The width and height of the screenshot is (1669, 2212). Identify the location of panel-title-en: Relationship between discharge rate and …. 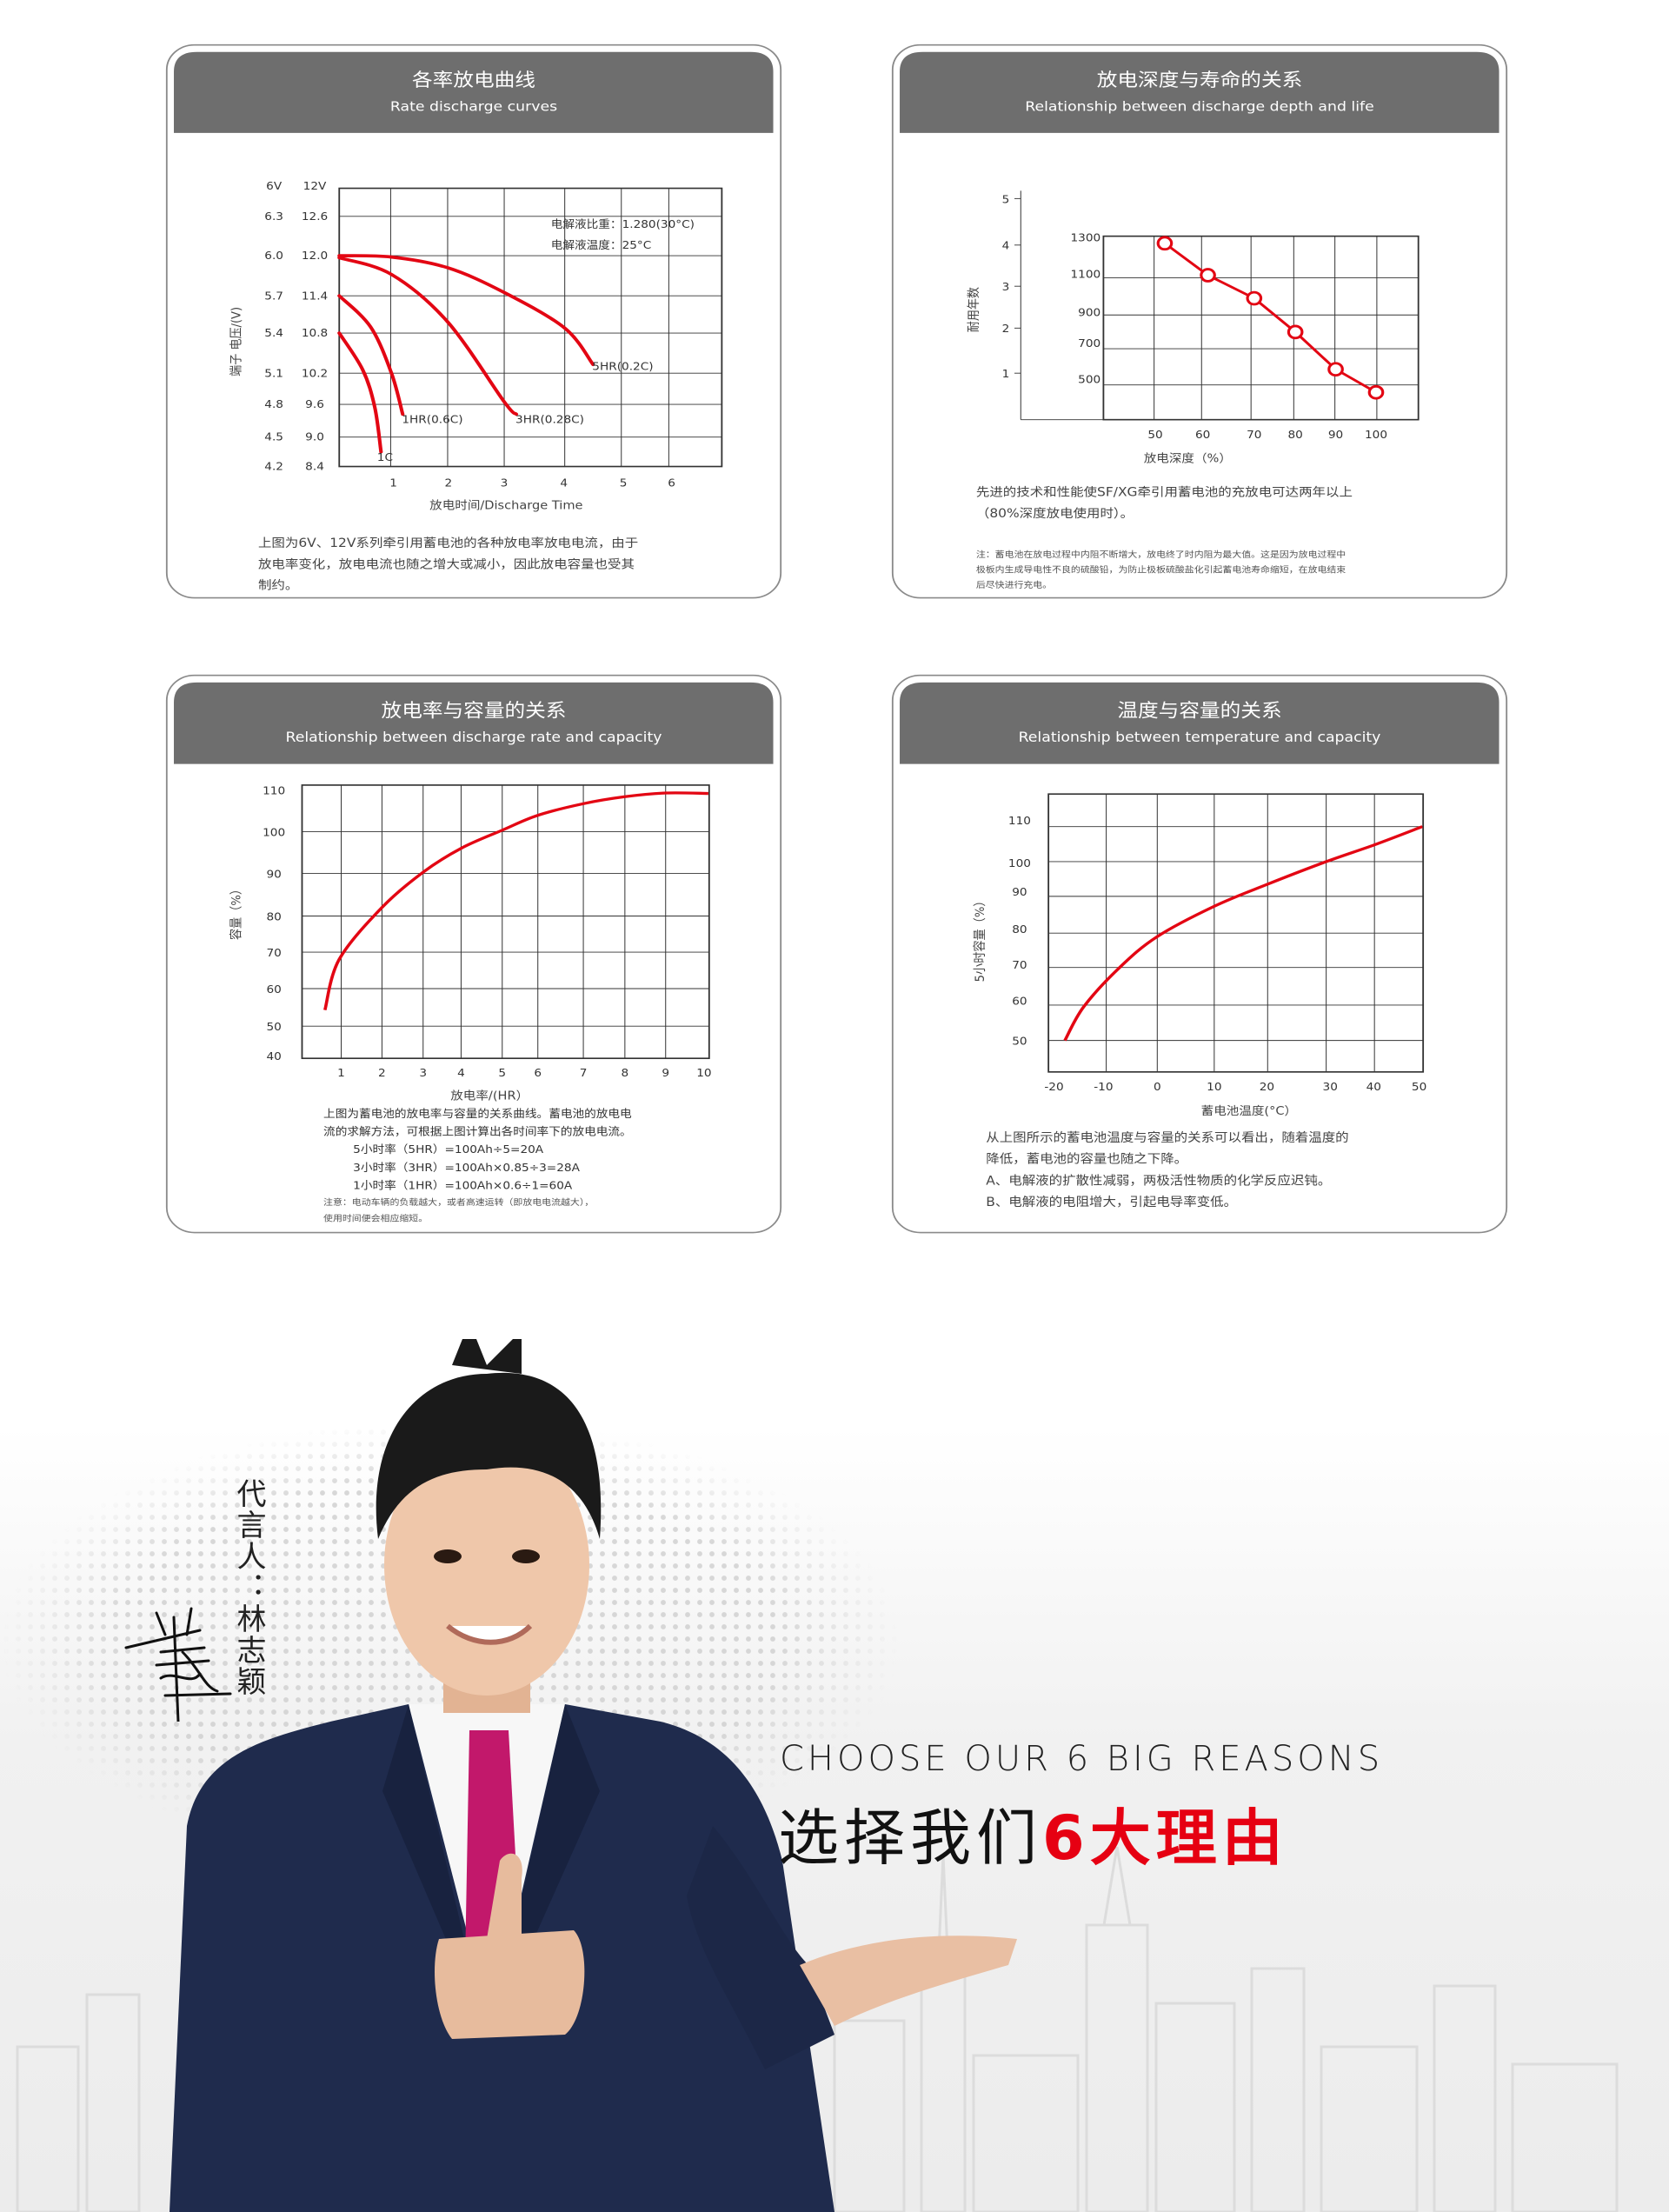
(473, 738).